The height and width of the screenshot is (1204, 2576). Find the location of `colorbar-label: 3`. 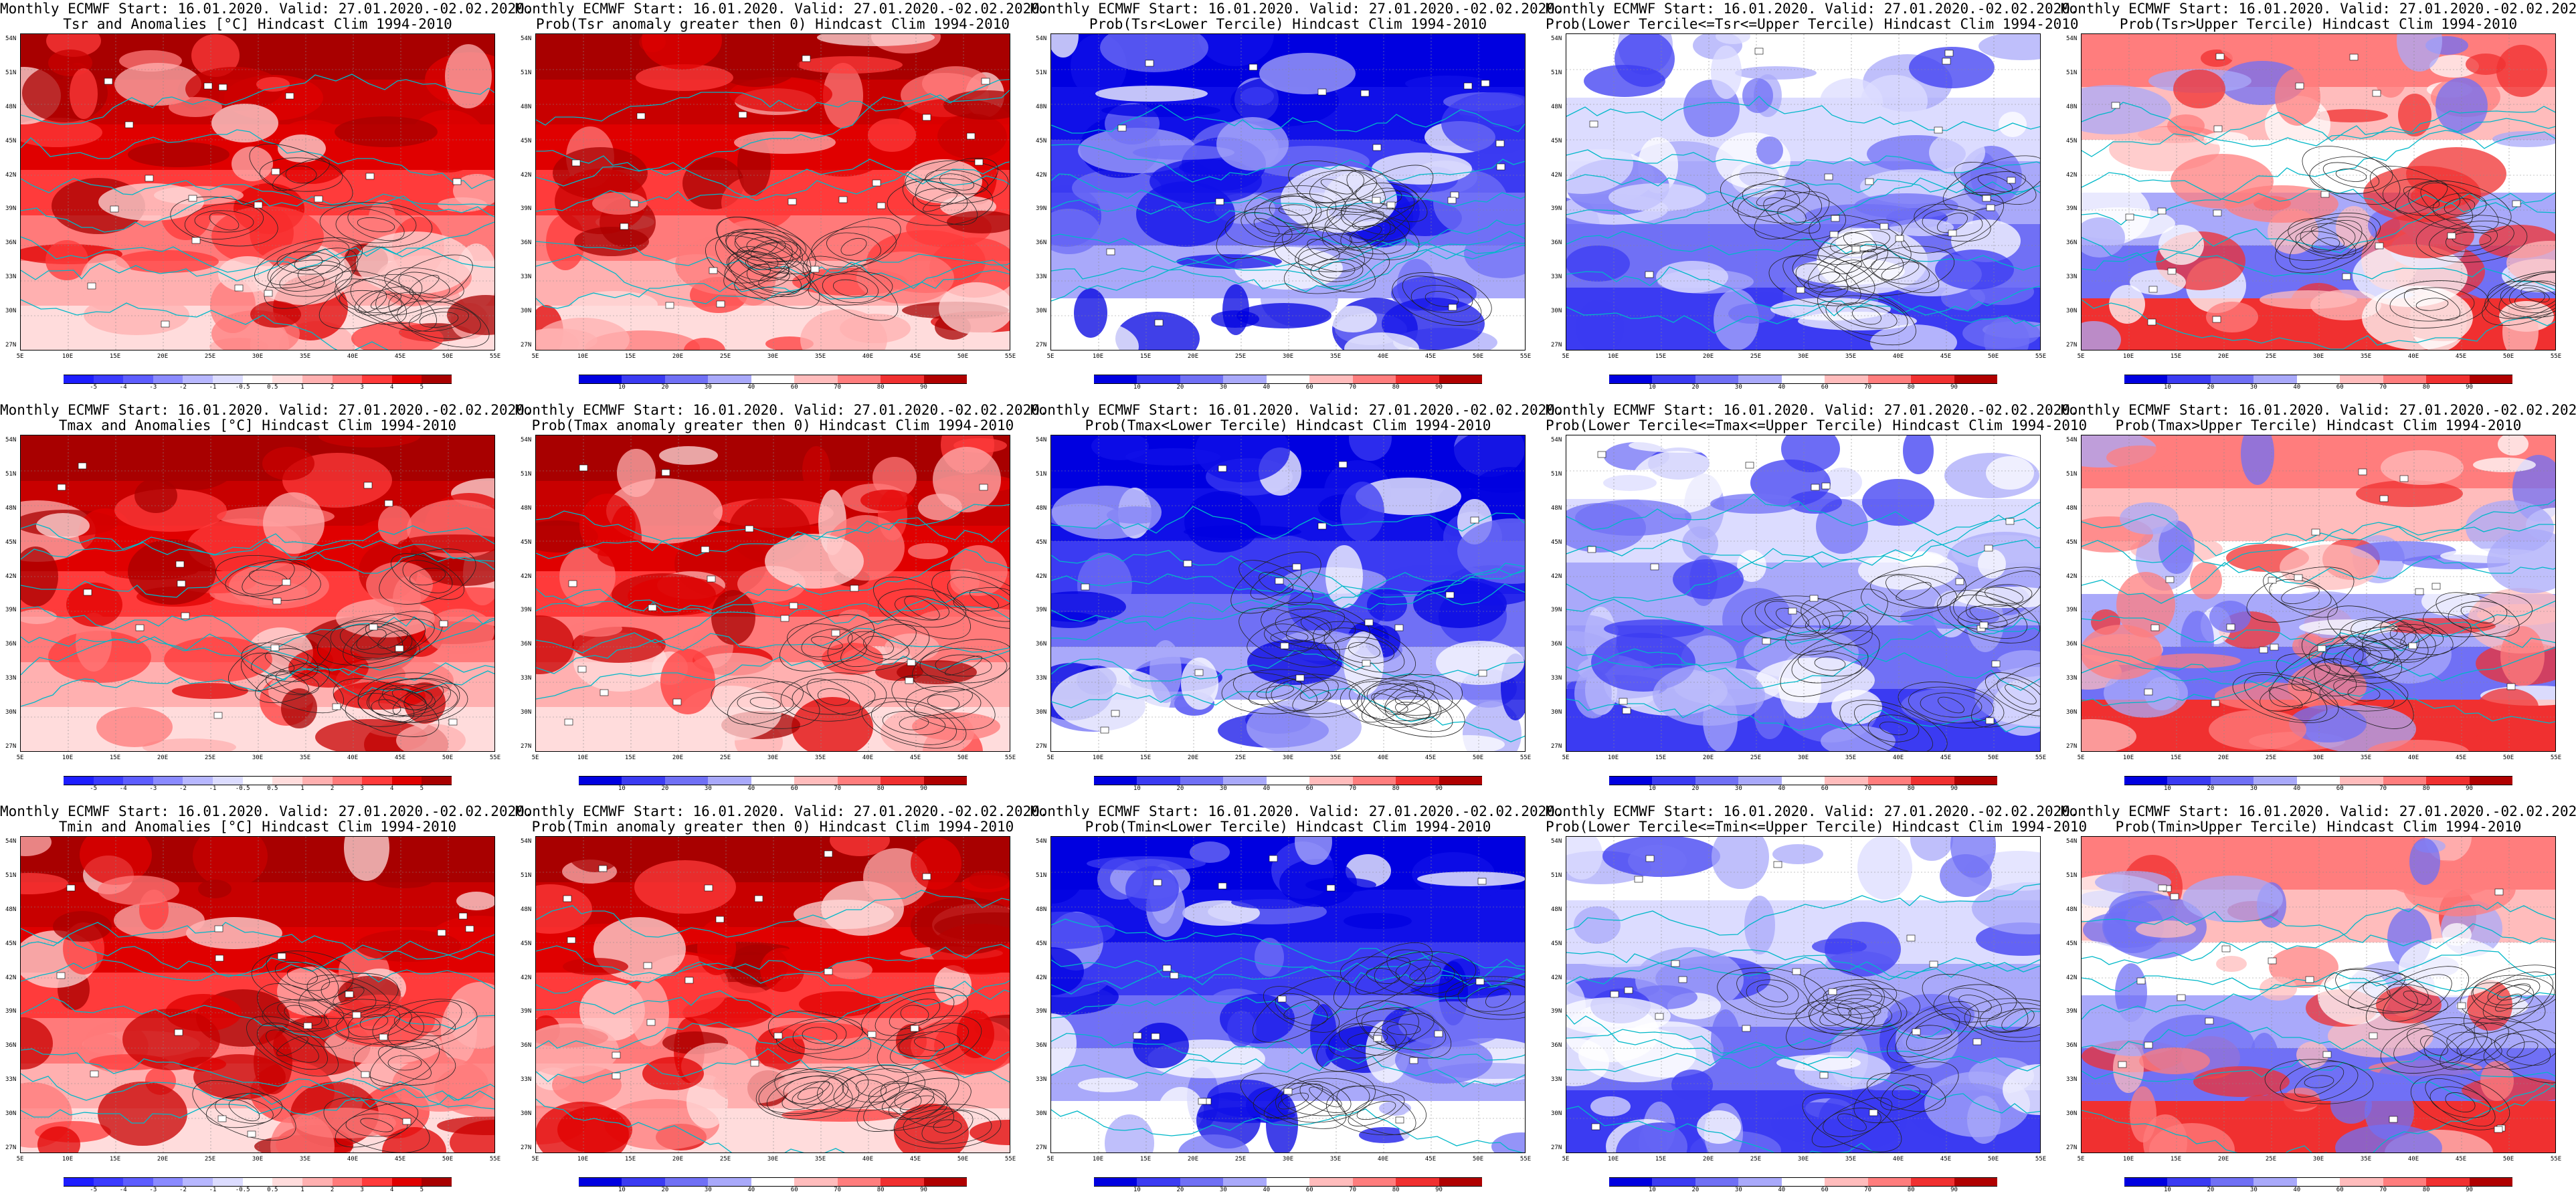

colorbar-label: 3 is located at coordinates (362, 387).